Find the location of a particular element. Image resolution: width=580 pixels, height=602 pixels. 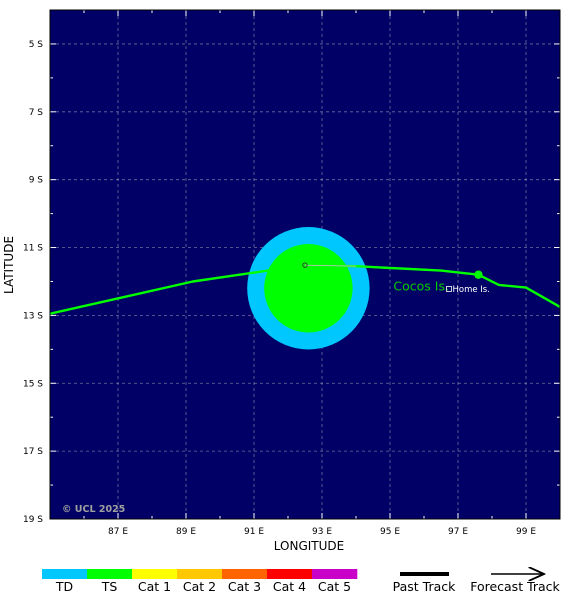

intensity-legend: TD TS Cat 1 Cat 2 Cat 3 Cat 4 Cat 5 is located at coordinates (200, 581).